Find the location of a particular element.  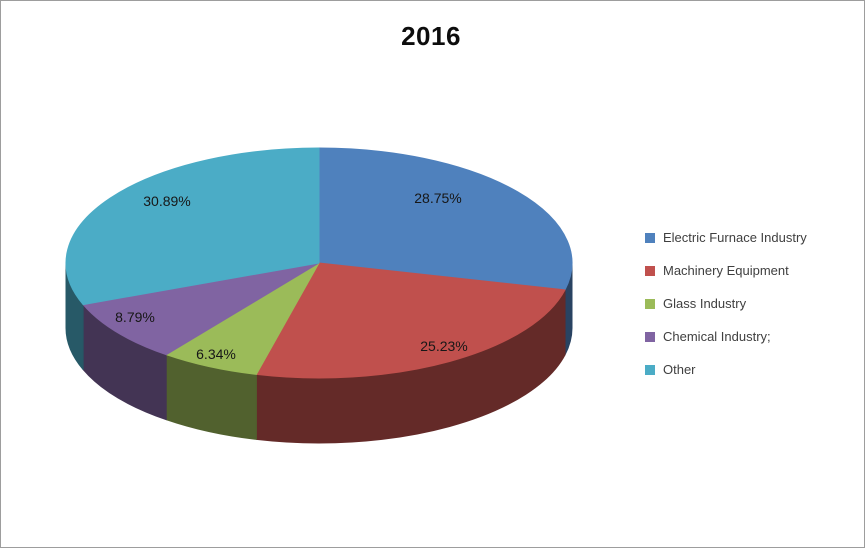

pie-slice-chemical-industry is located at coordinates (201, 309).